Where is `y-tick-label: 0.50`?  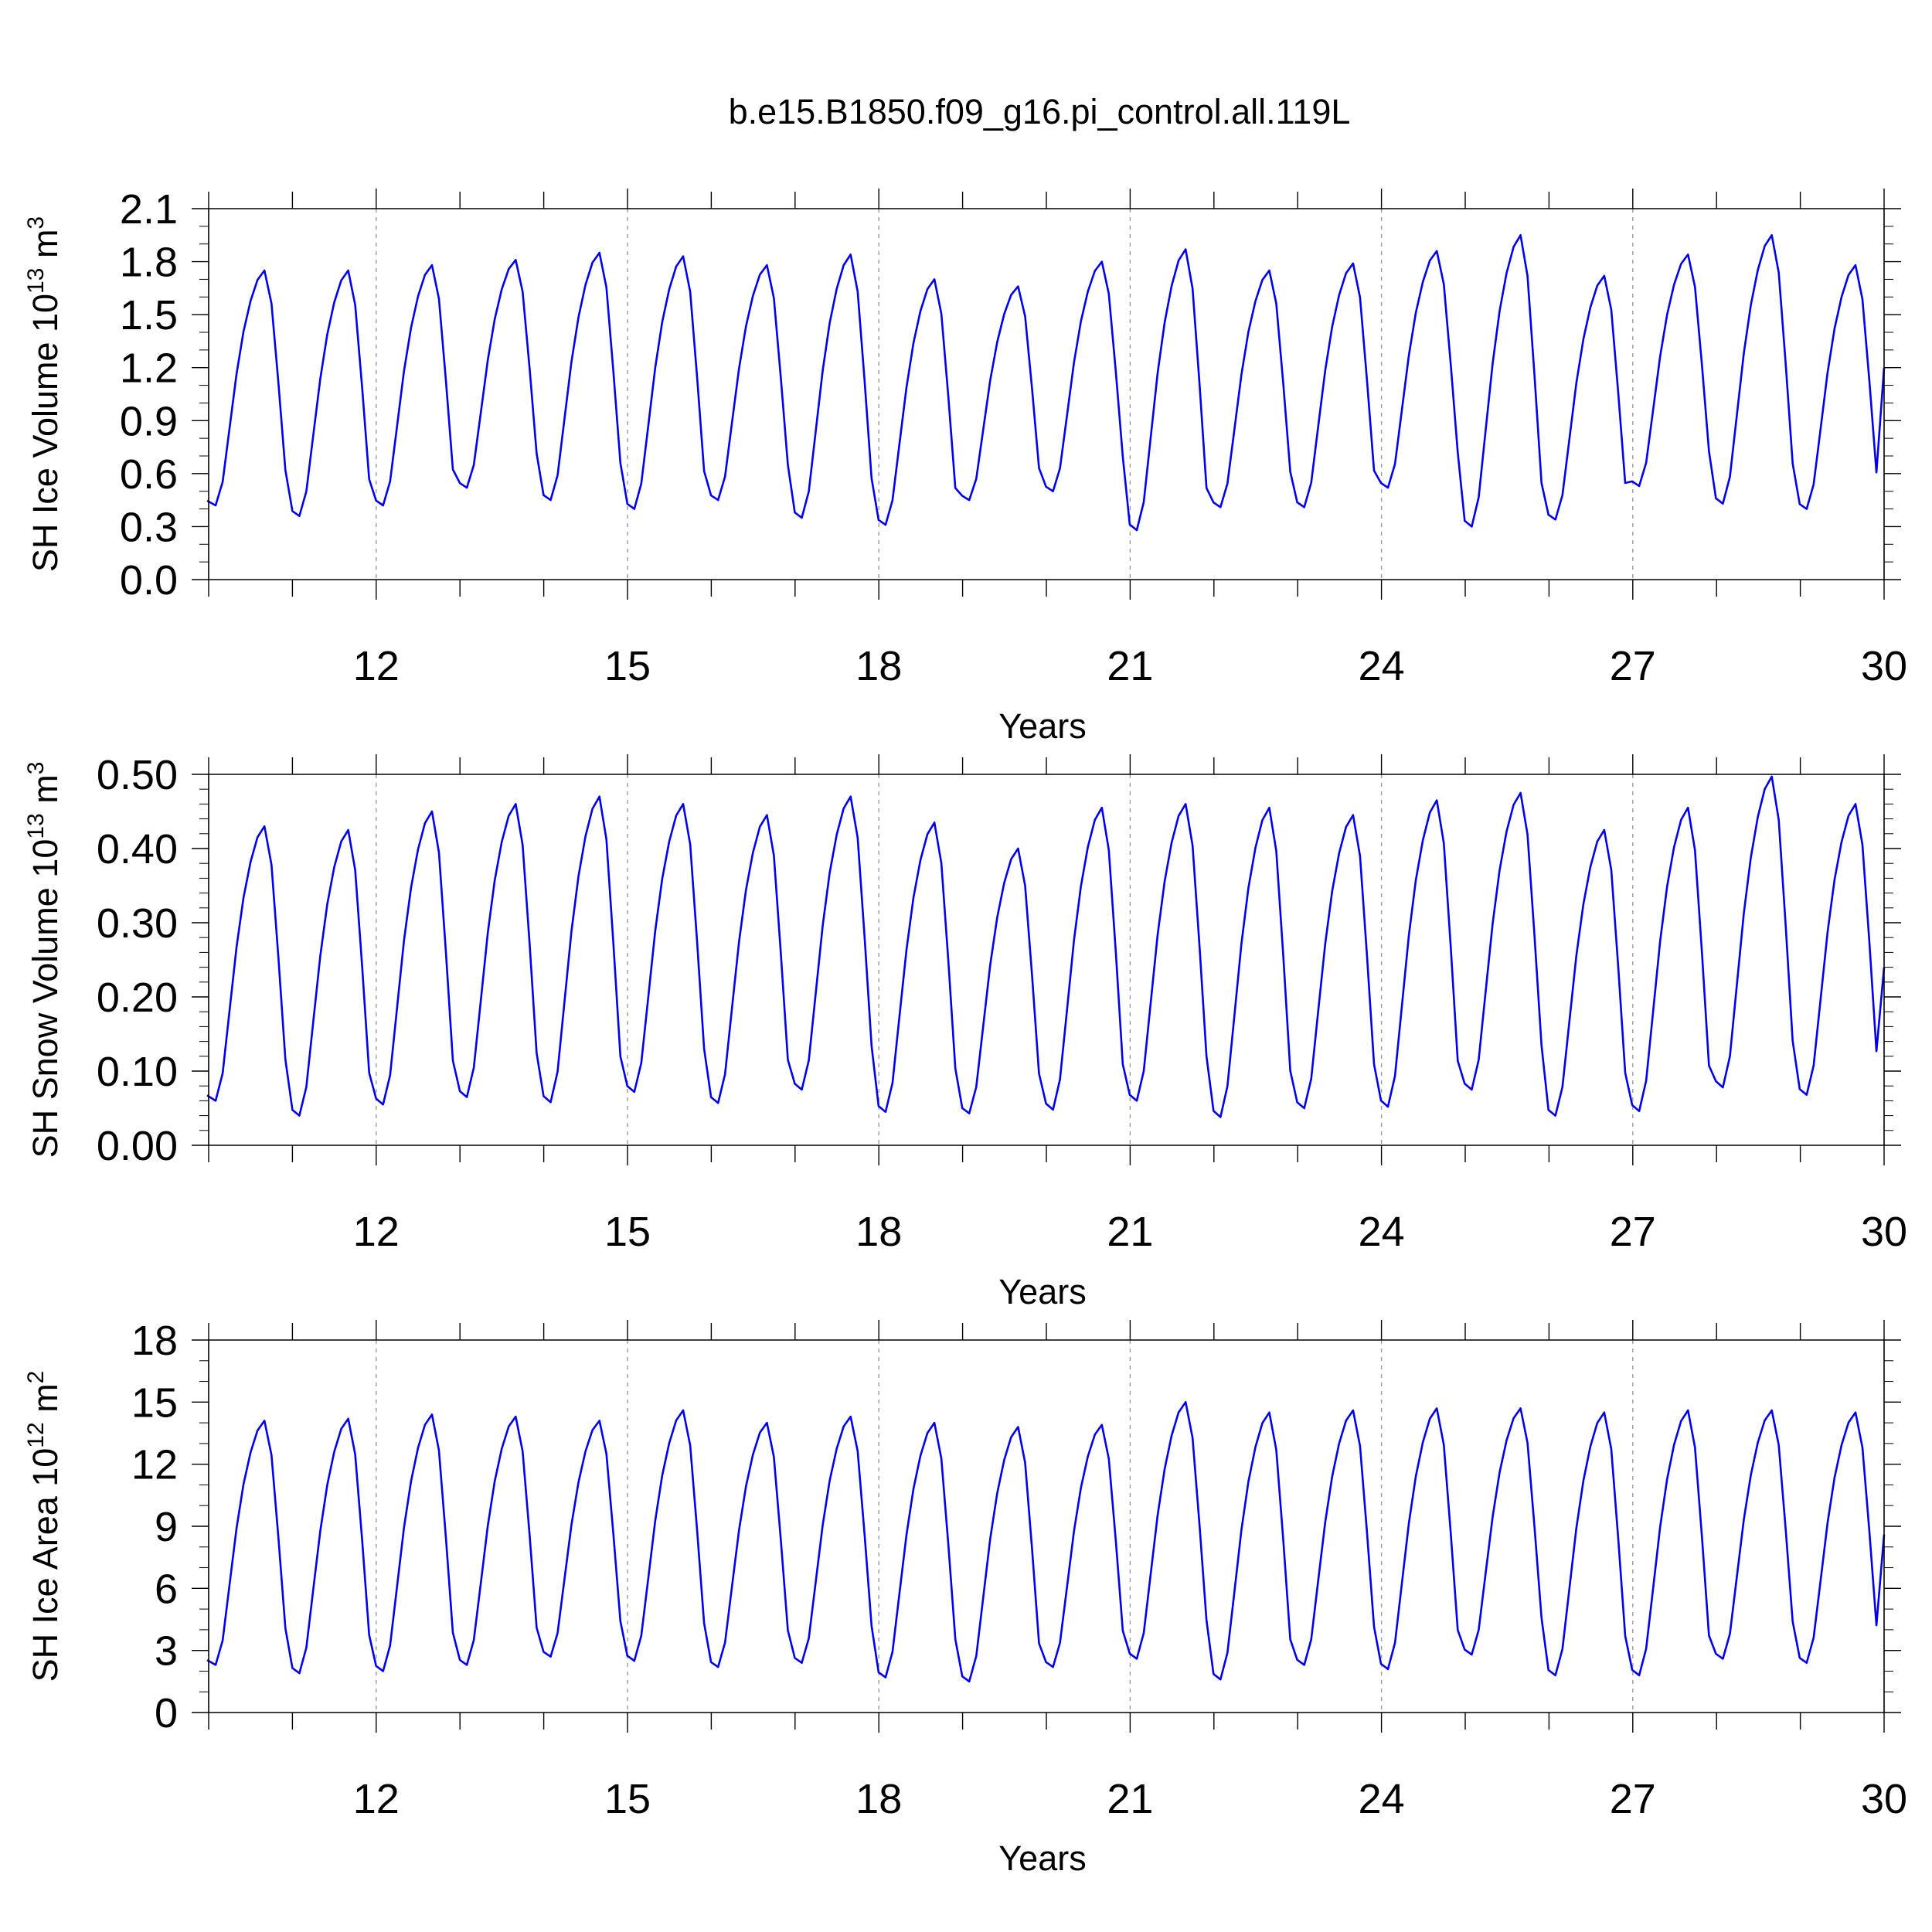
y-tick-label: 0.50 is located at coordinates (137, 775).